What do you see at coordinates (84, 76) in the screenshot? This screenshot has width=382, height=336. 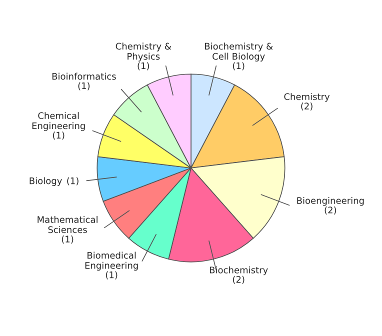 I see `slice-label: Bioinformatics` at bounding box center [84, 76].